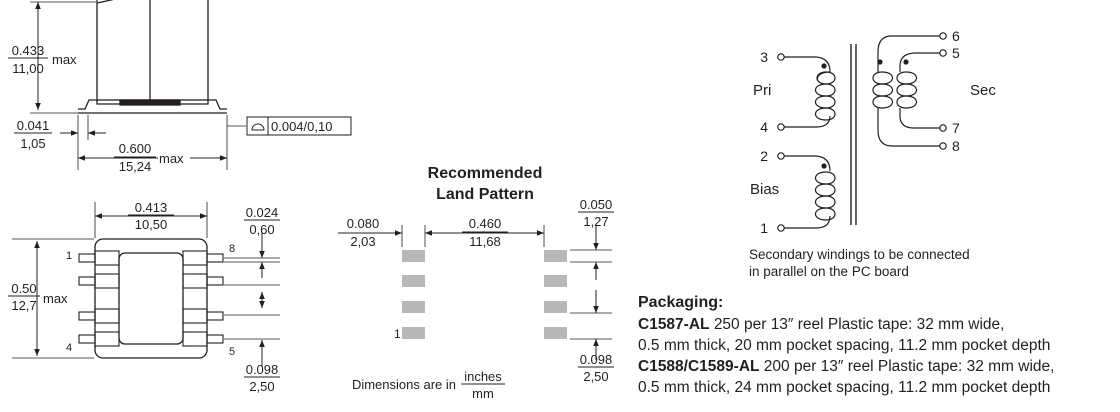 The image size is (1120, 412). I want to click on standoff-in-text: 0.041, so click(33, 125).